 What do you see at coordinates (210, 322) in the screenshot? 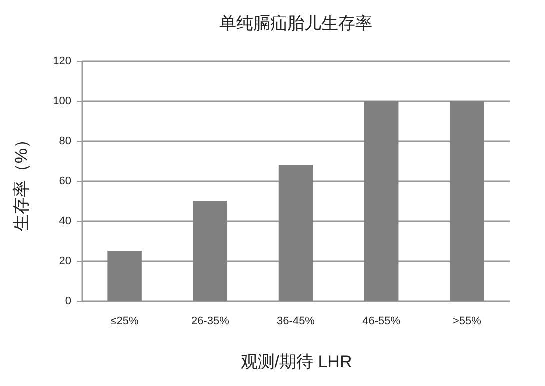
I see `x-tick-label: 26-35%` at bounding box center [210, 322].